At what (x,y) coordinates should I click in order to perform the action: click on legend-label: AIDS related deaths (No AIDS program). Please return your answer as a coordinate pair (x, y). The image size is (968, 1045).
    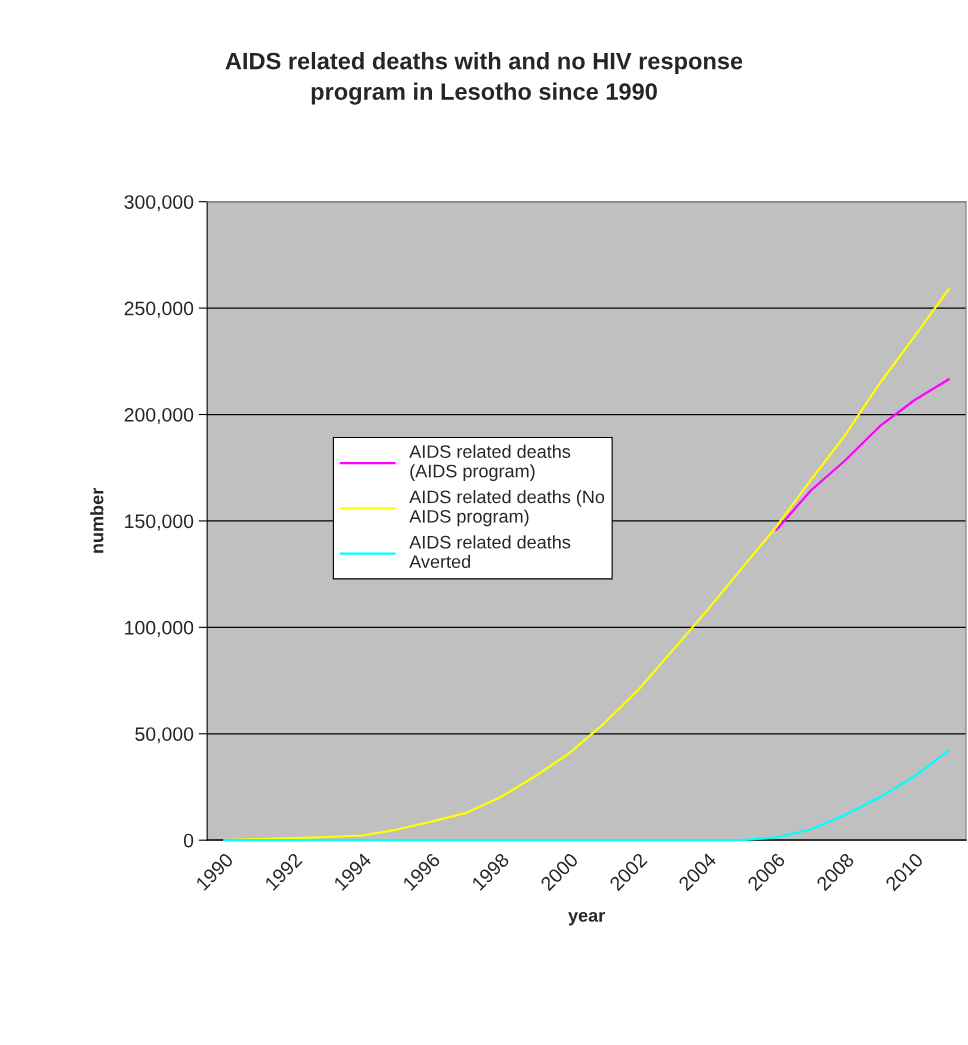
    Looking at the image, I should click on (507, 508).